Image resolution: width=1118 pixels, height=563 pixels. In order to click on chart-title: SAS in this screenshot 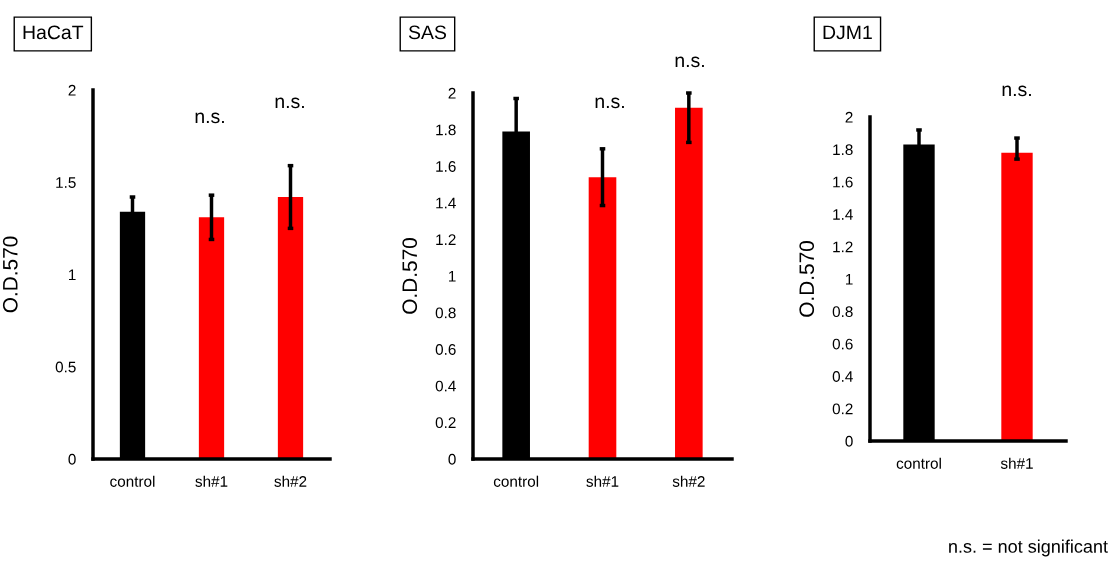, I will do `click(427, 32)`.